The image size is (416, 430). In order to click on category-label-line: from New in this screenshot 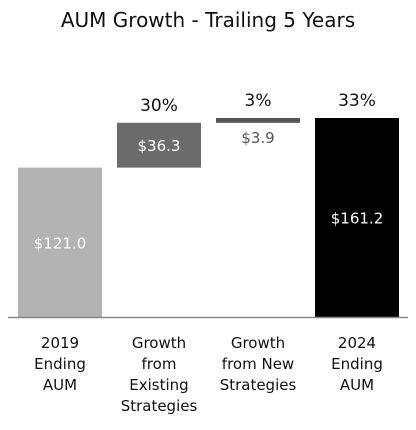, I will do `click(258, 364)`.